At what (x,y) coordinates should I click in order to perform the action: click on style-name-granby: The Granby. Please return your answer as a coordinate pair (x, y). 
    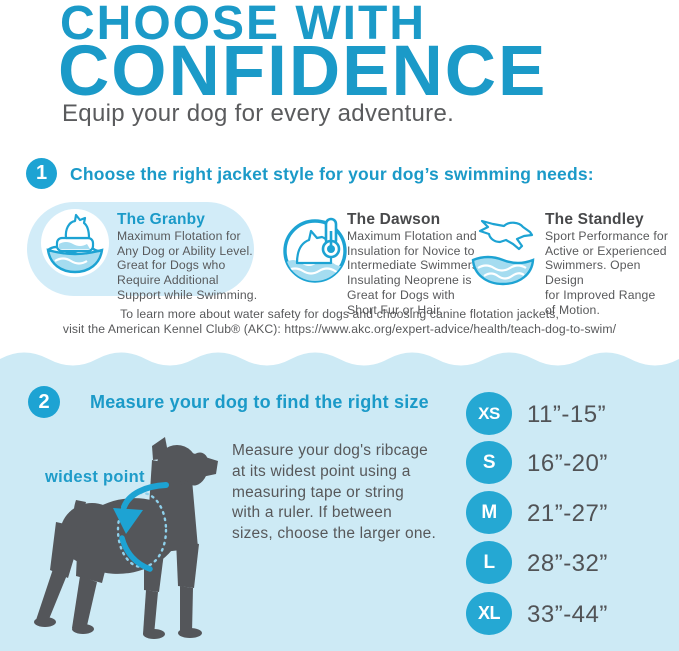
    Looking at the image, I should click on (161, 219).